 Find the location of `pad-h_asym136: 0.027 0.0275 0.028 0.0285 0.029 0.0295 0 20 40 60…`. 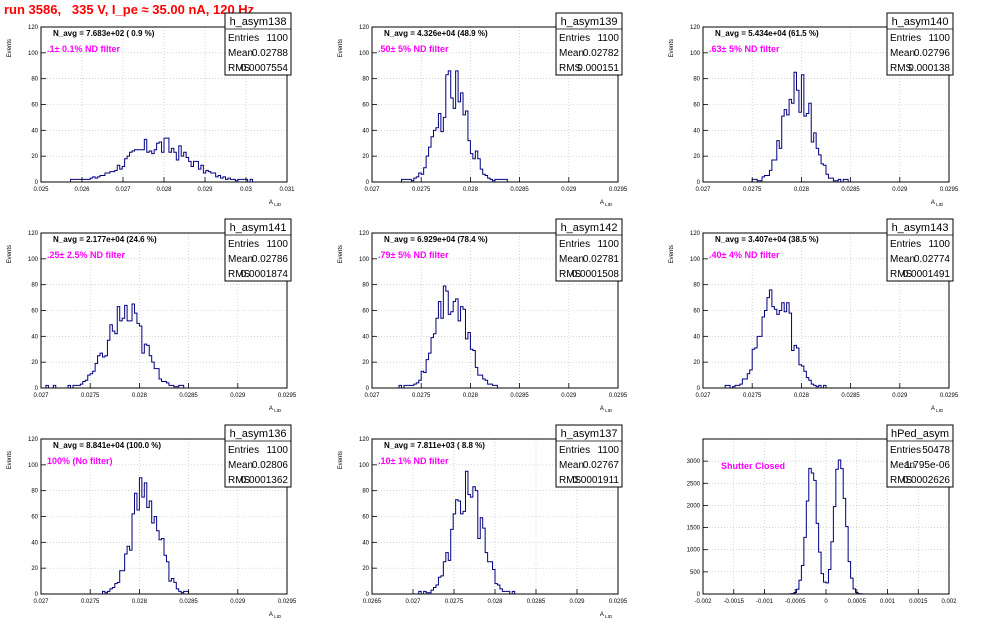

pad-h_asym136: 0.027 0.0275 0.028 0.0285 0.029 0.0295 0 20 40 60… is located at coordinates (152, 521).